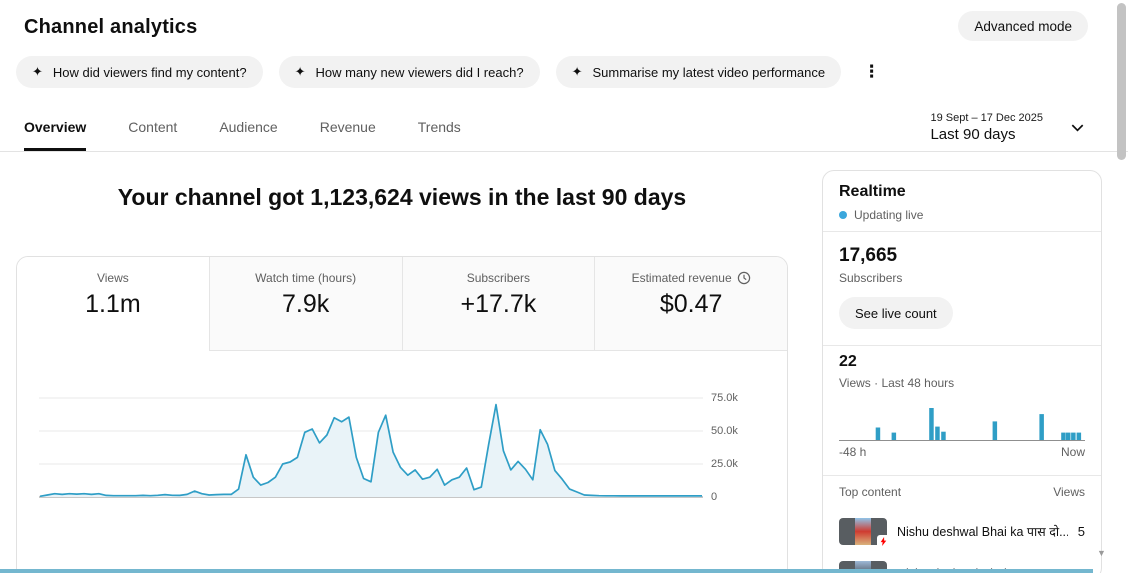 The height and width of the screenshot is (573, 1128). Describe the element at coordinates (709, 72) in the screenshot. I see `chip-label: Summarise my latest video performance` at that location.